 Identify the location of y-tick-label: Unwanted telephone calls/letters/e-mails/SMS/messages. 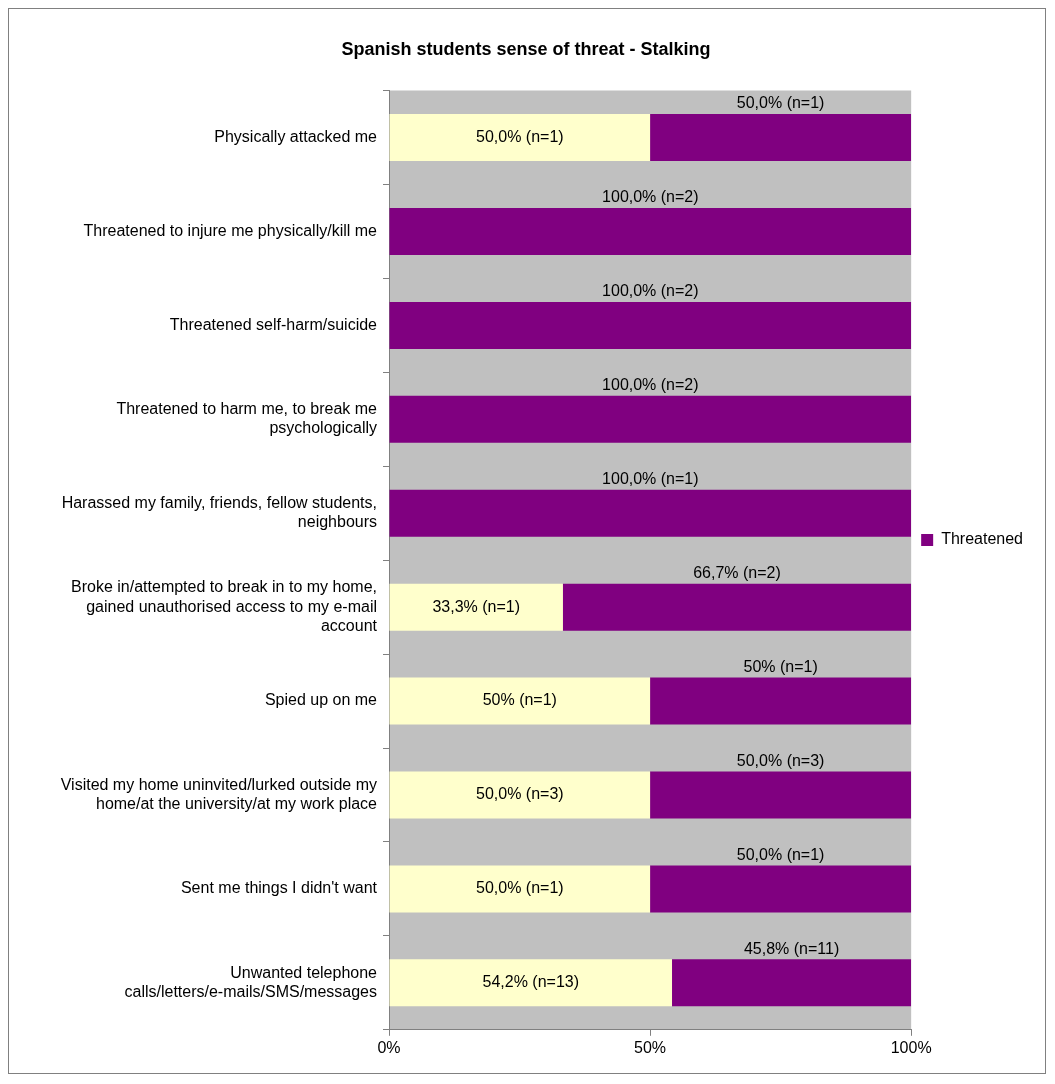
(251, 981).